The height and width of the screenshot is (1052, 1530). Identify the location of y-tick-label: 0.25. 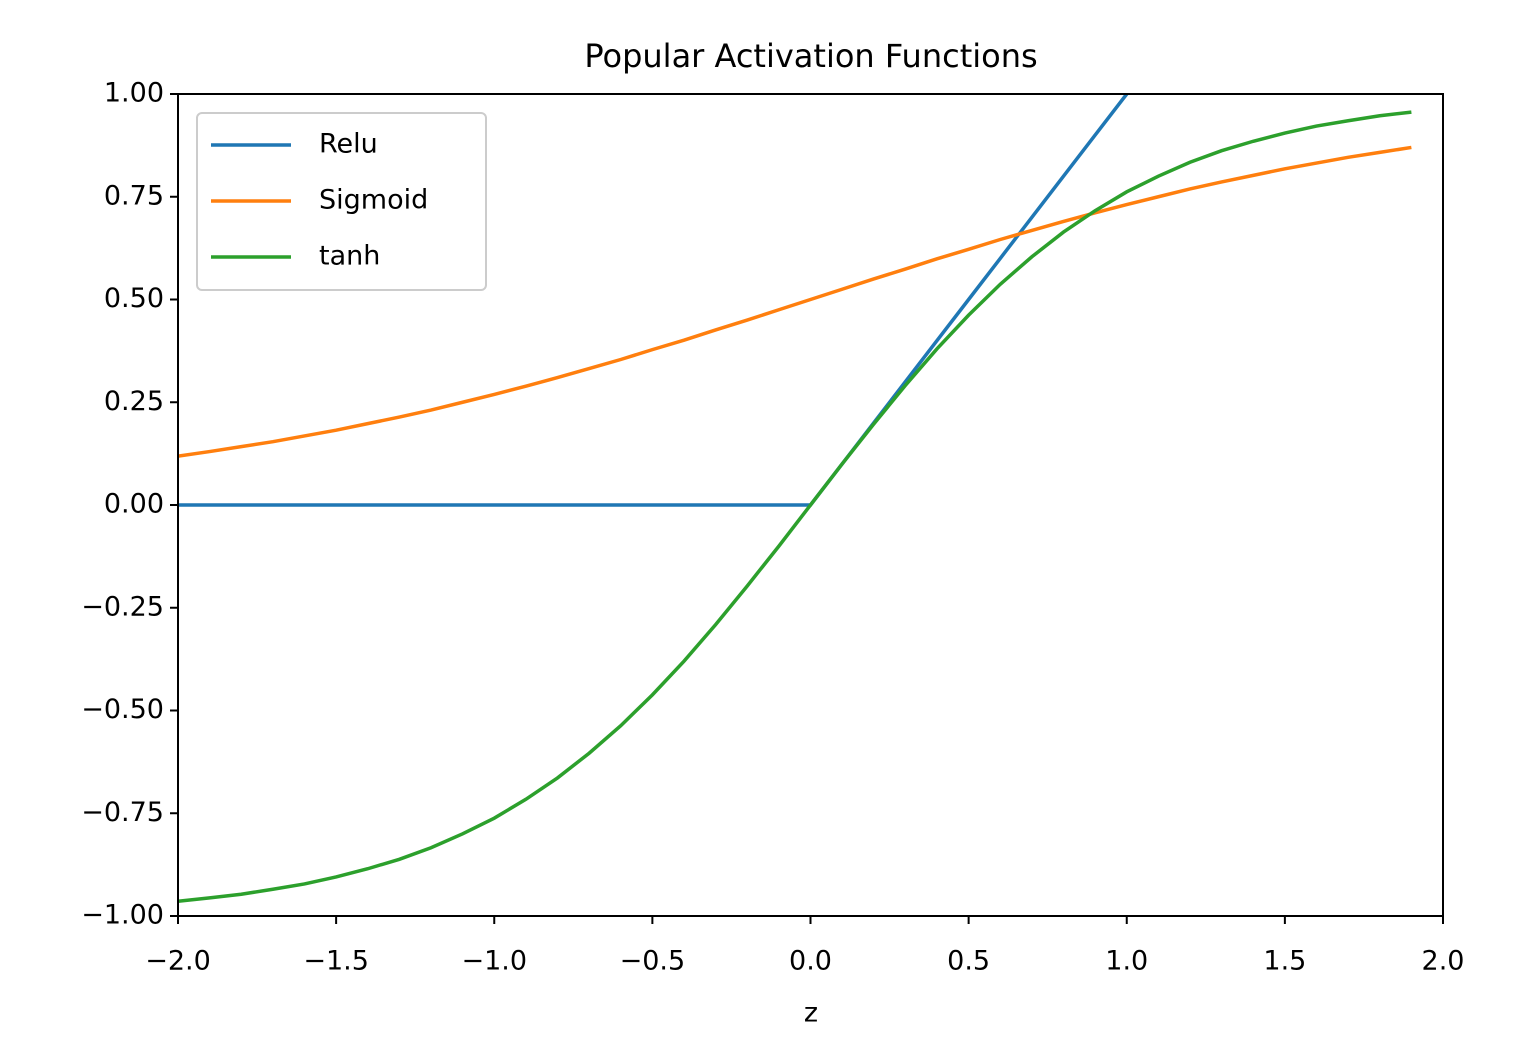
(134, 401).